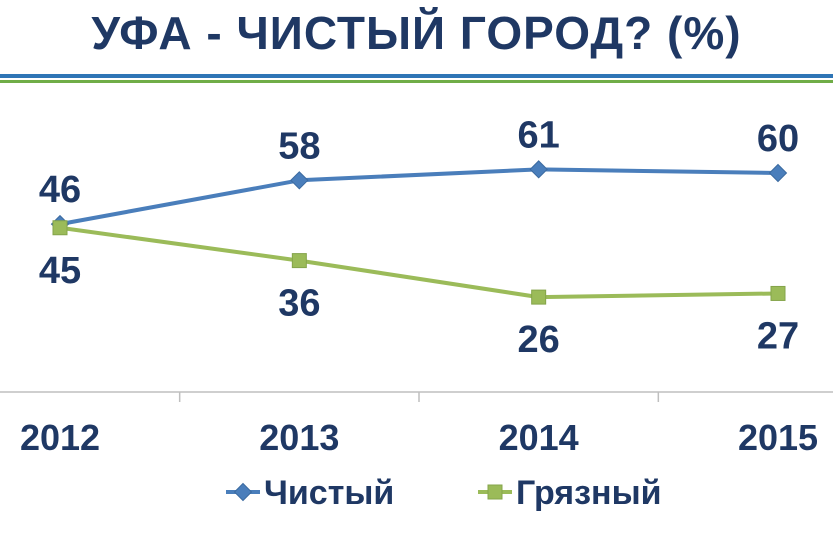 This screenshot has height=556, width=833. I want to click on series-point-Чистый-2014, so click(538, 169).